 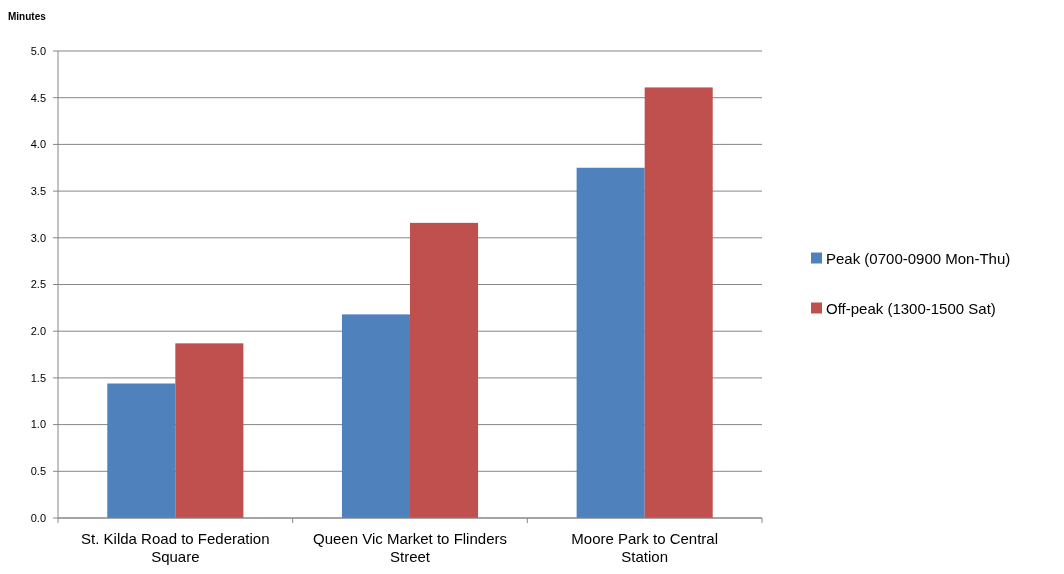 I want to click on y-tick-label: 5.0, so click(x=38, y=50).